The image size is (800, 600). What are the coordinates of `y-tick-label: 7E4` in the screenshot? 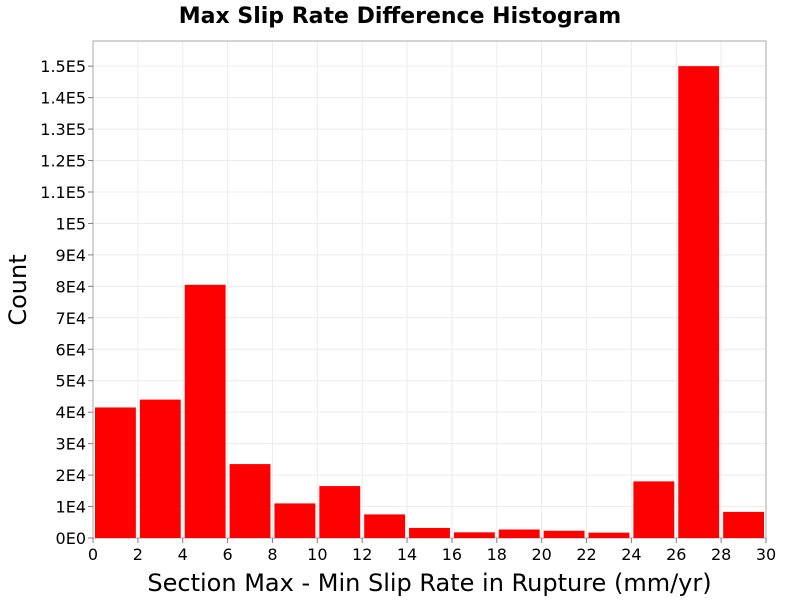 It's located at (71, 318).